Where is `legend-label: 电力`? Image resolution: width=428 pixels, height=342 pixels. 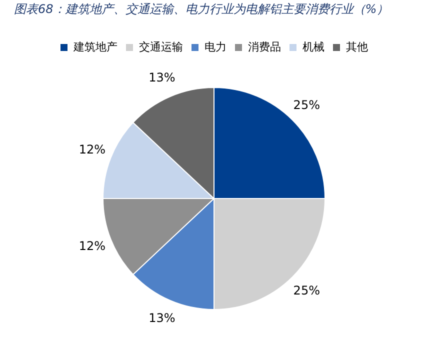
legend-label: 电力 is located at coordinates (215, 47).